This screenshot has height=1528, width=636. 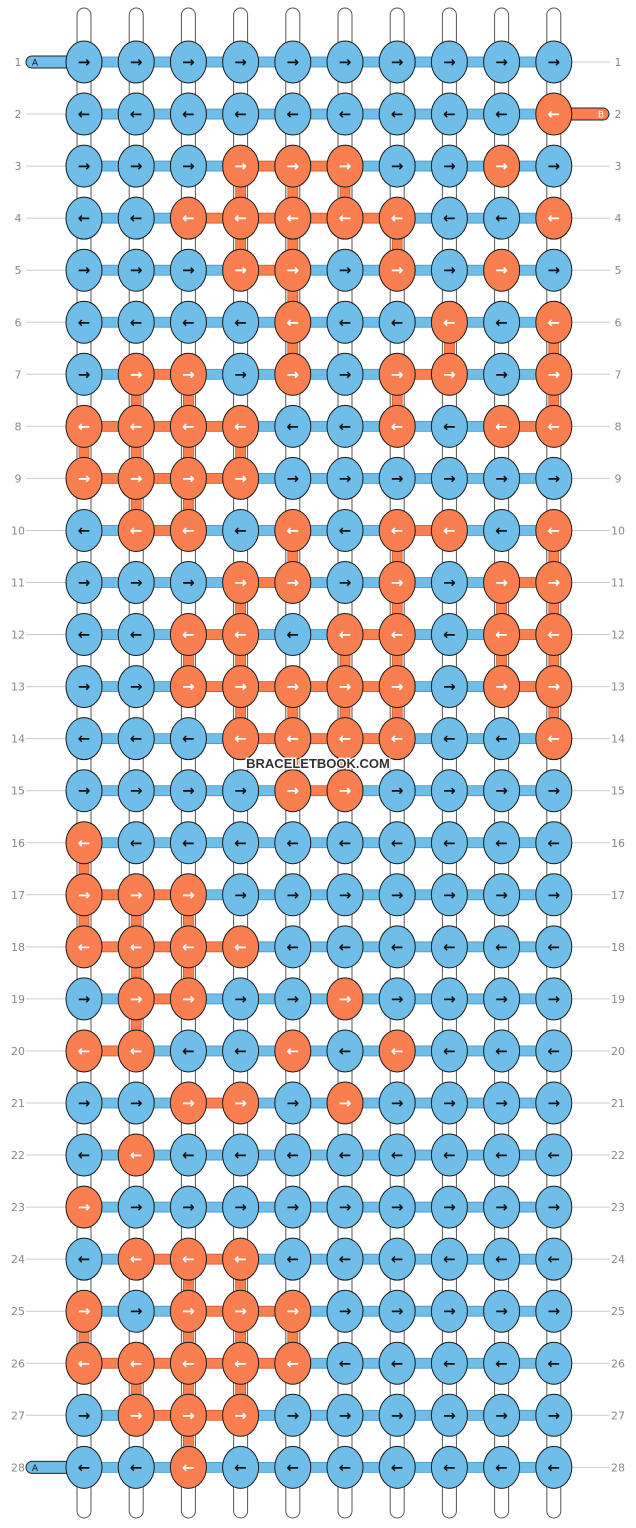 I want to click on row-number-right: 17, so click(x=618, y=895).